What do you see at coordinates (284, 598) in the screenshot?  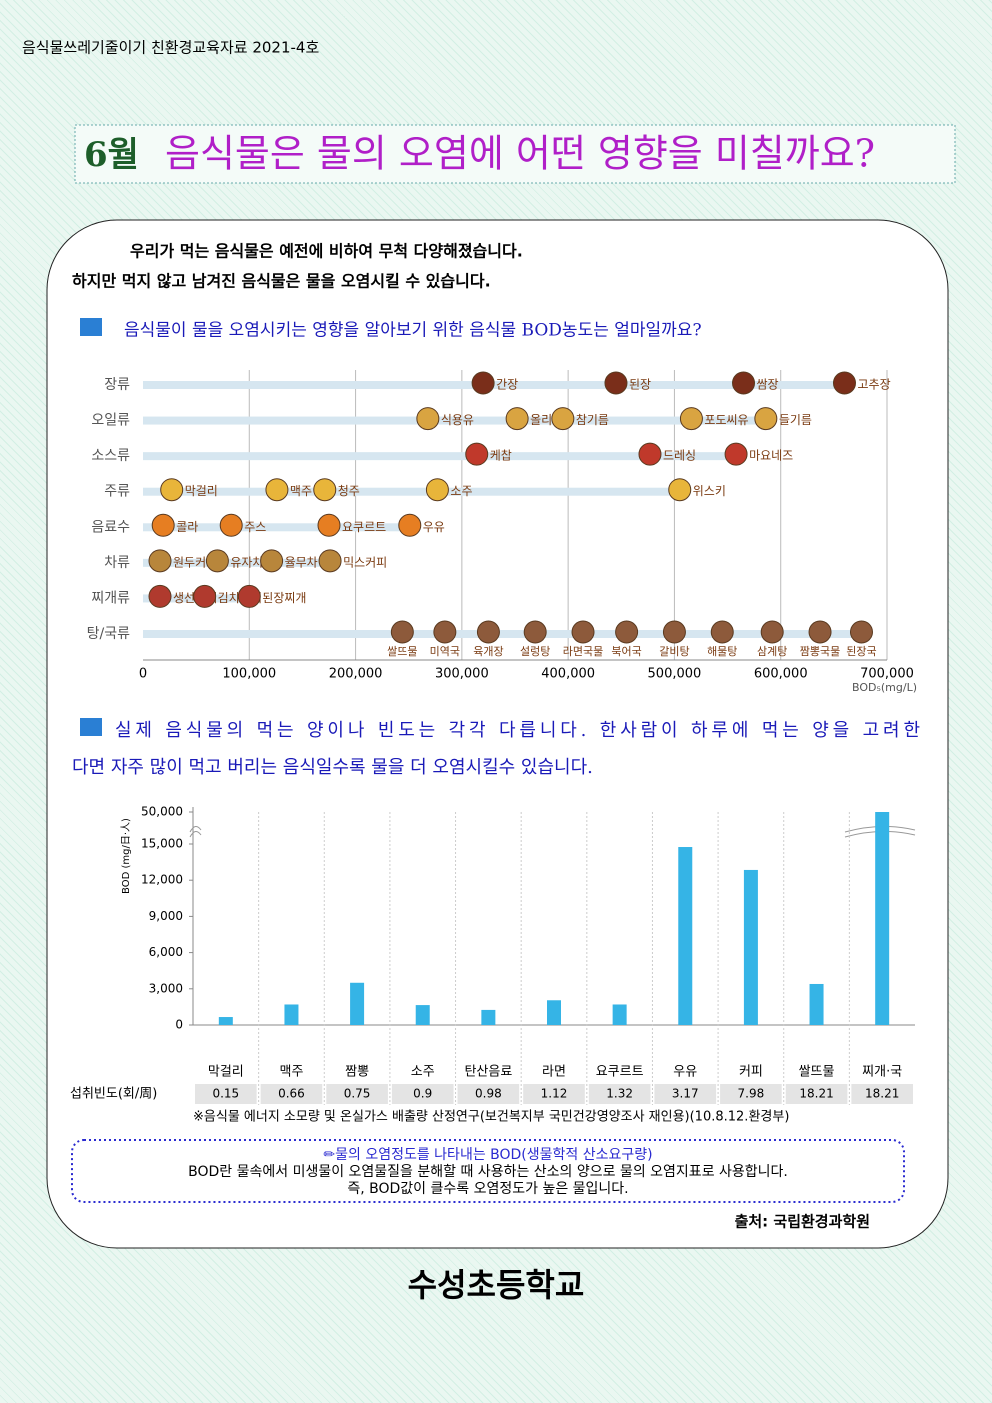 I see `food-label: 된장찌개` at bounding box center [284, 598].